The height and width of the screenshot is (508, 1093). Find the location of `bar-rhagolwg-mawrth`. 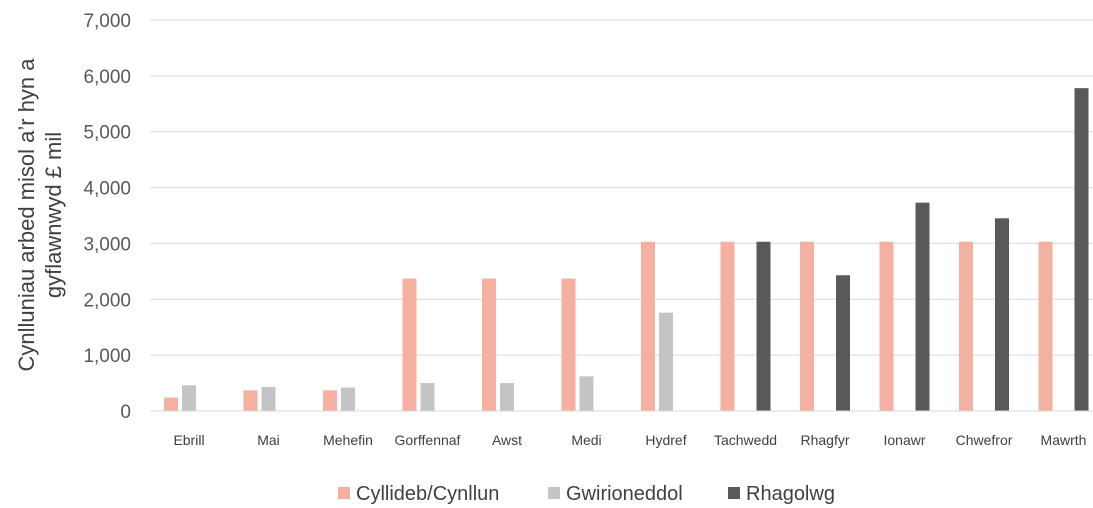

bar-rhagolwg-mawrth is located at coordinates (1081, 249).